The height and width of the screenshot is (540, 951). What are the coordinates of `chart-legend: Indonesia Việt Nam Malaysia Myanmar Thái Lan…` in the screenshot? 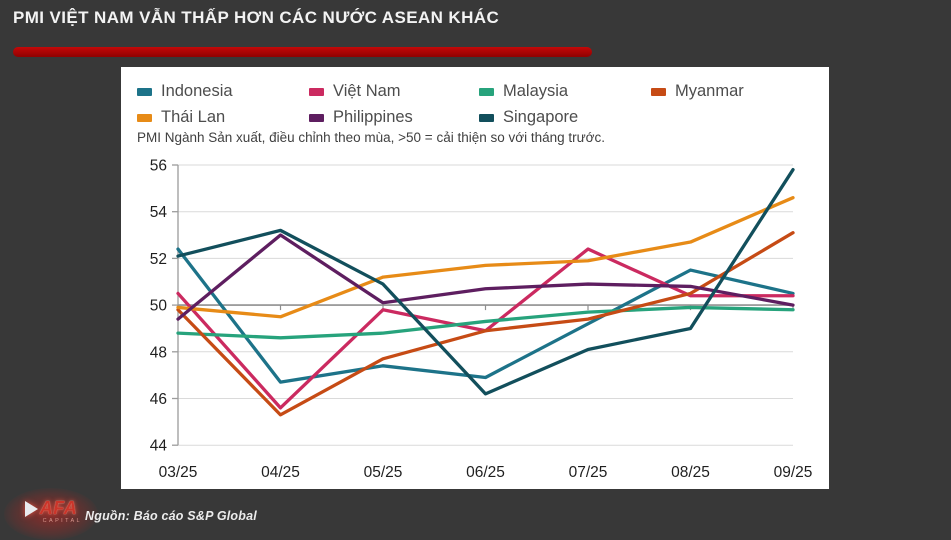 It's located at (475, 98).